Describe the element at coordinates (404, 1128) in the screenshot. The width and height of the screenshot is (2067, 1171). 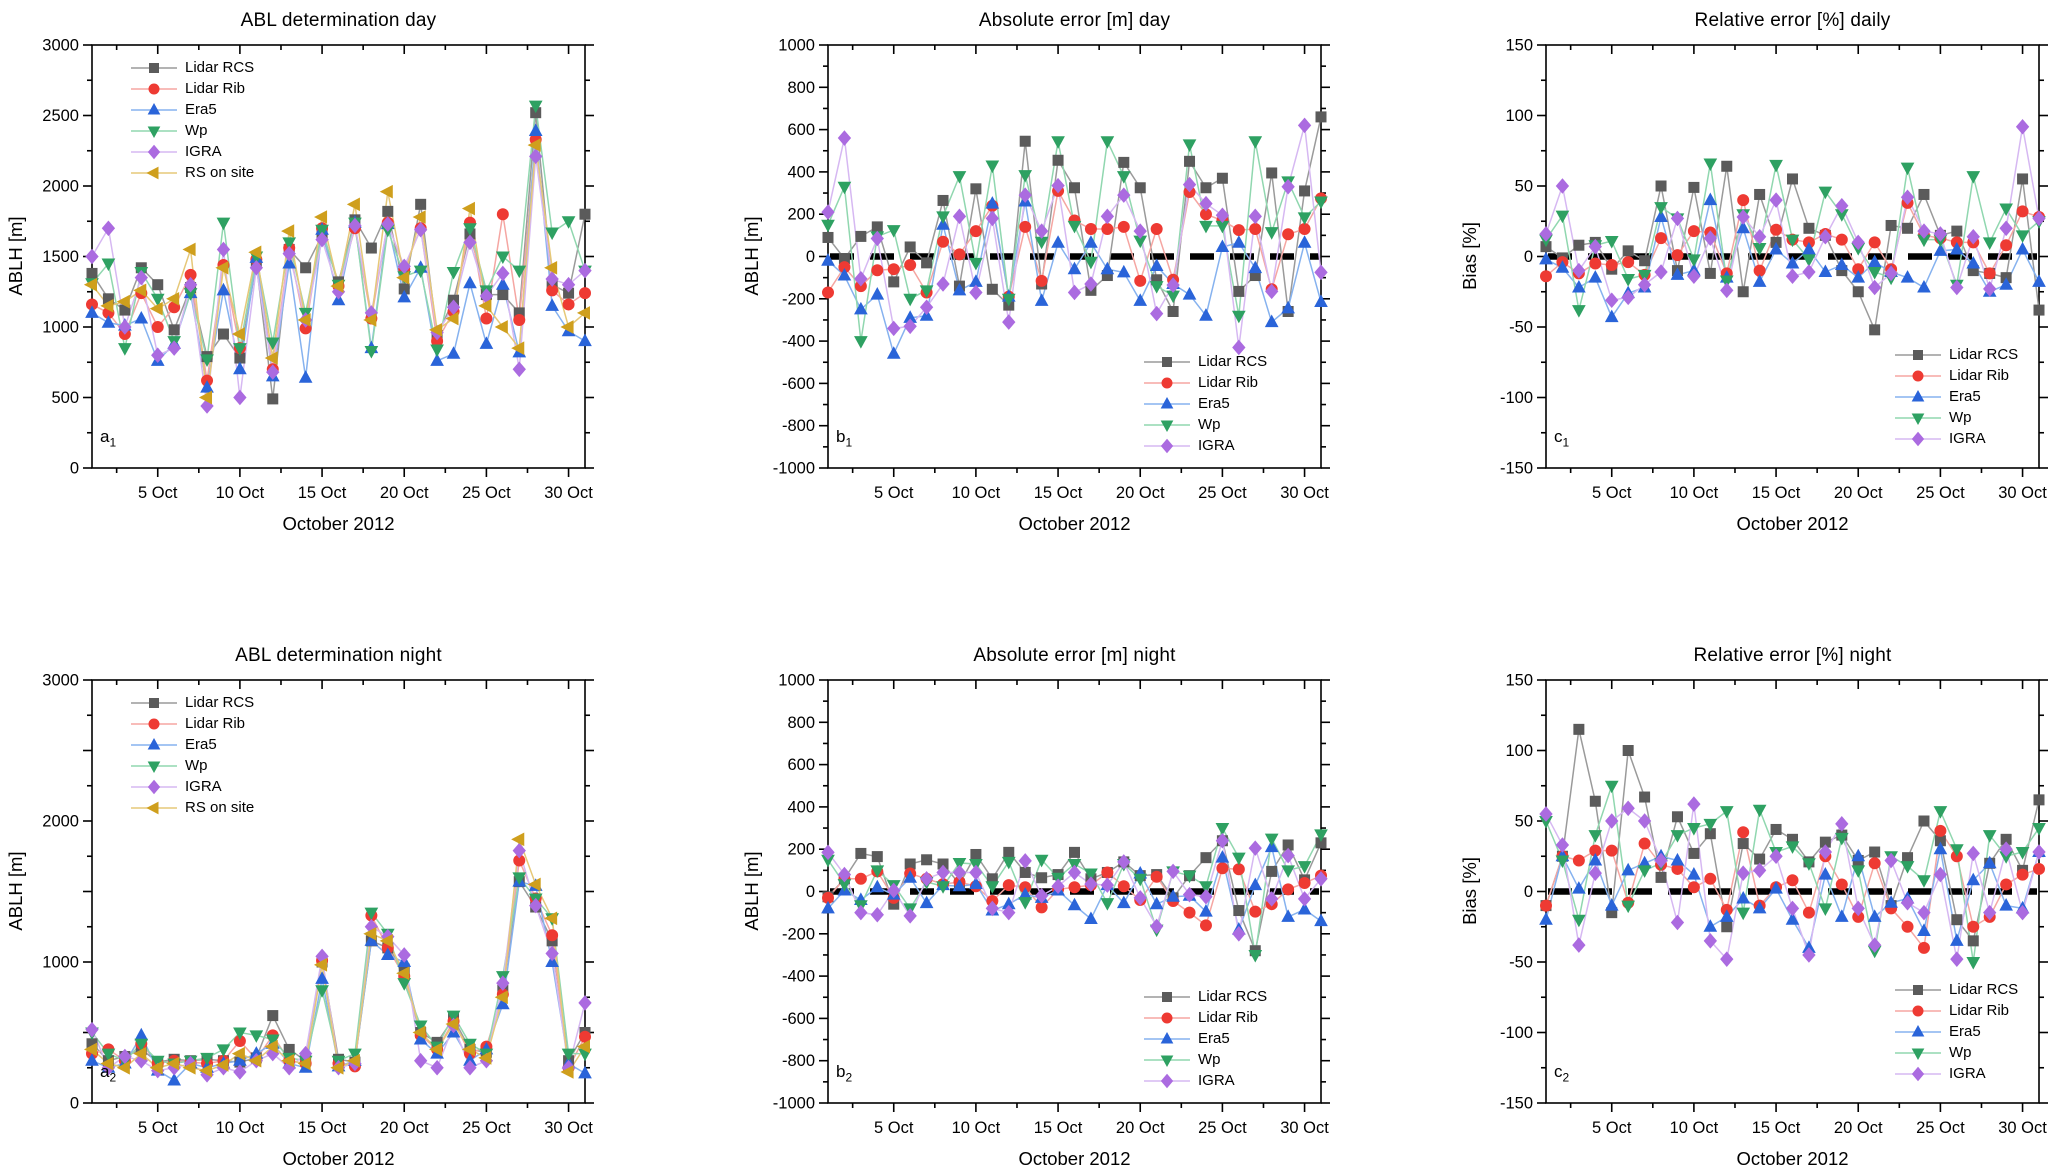
I see `x-tick-label: 20 Oct` at that location.